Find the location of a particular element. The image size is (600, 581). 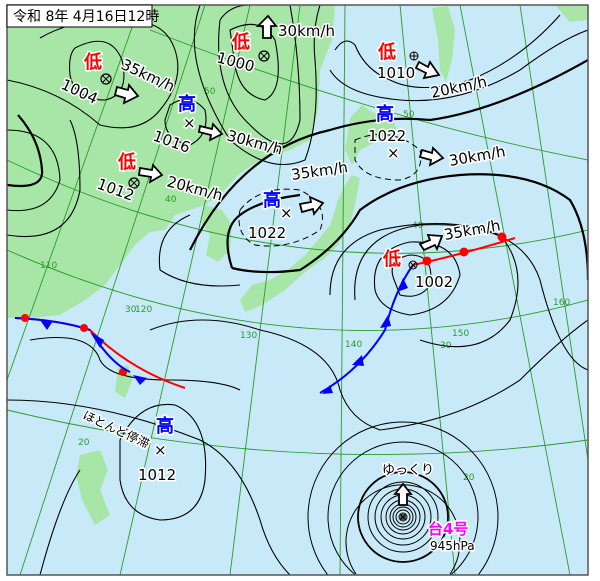

grid-label-lat40: 40 is located at coordinates (171, 200).